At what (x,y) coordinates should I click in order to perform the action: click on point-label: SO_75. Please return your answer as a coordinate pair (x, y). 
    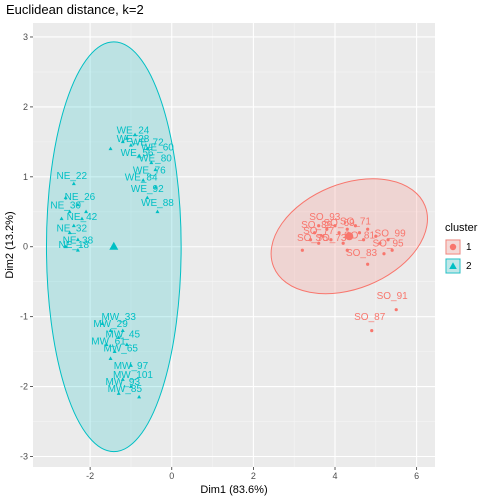
    Looking at the image, I should click on (313, 238).